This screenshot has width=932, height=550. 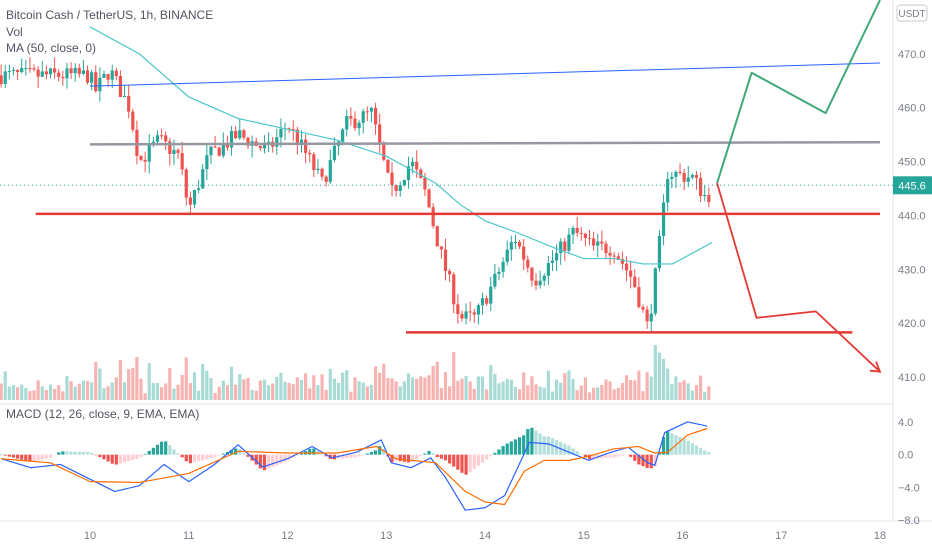 I want to click on volume-indicator-label: Vol, so click(x=14, y=32).